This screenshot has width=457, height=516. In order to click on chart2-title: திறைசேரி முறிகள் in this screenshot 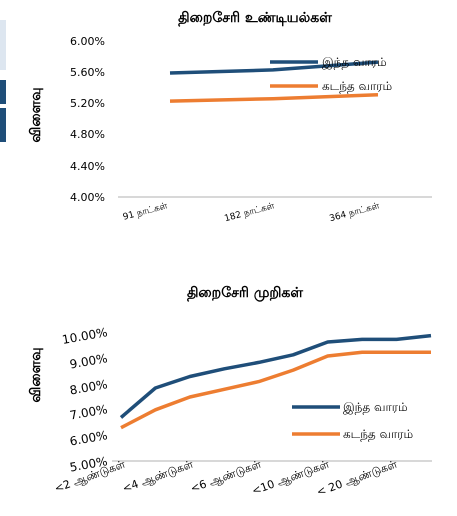, I will do `click(245, 293)`.